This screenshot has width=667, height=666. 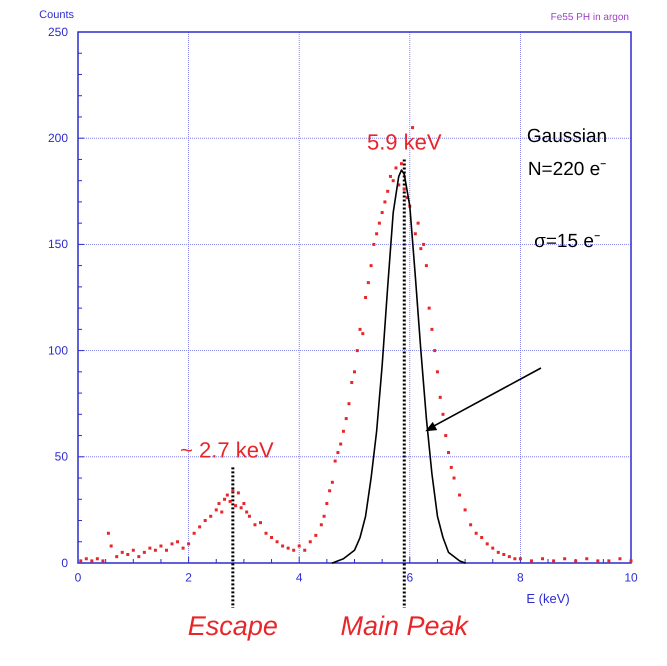 I want to click on annotation: Gaussian, so click(x=567, y=136).